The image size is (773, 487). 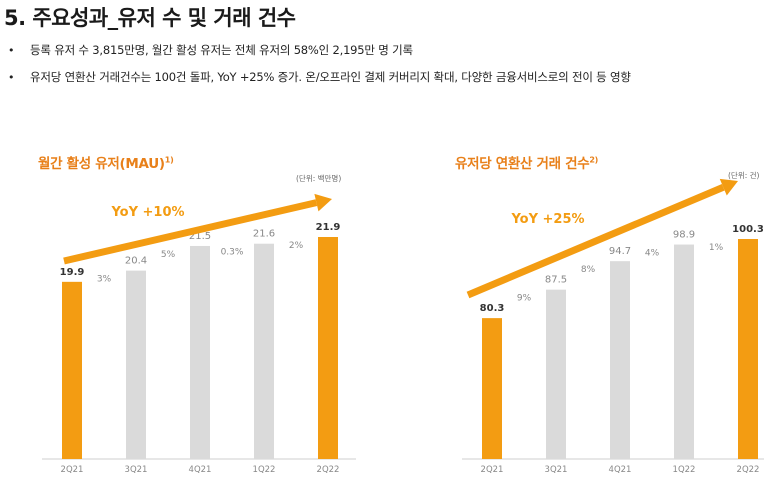 What do you see at coordinates (684, 351) in the screenshot?
I see `tx-bar-1Q22` at bounding box center [684, 351].